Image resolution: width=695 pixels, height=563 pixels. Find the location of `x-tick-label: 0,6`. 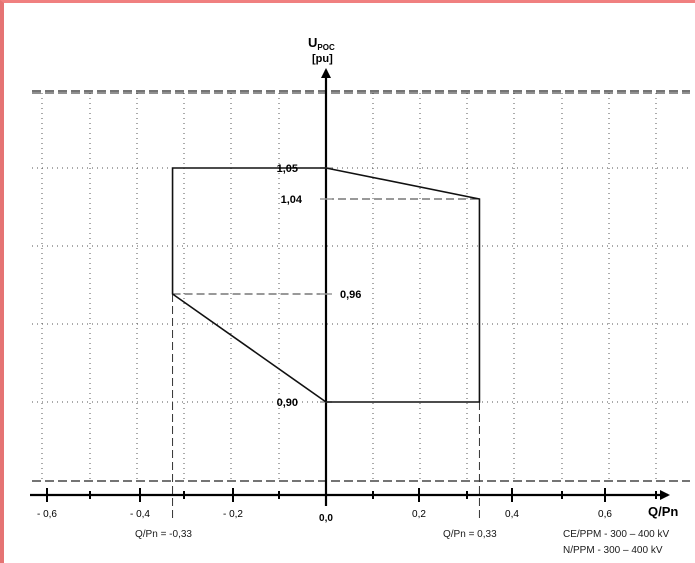

x-tick-label: 0,6 is located at coordinates (605, 514).